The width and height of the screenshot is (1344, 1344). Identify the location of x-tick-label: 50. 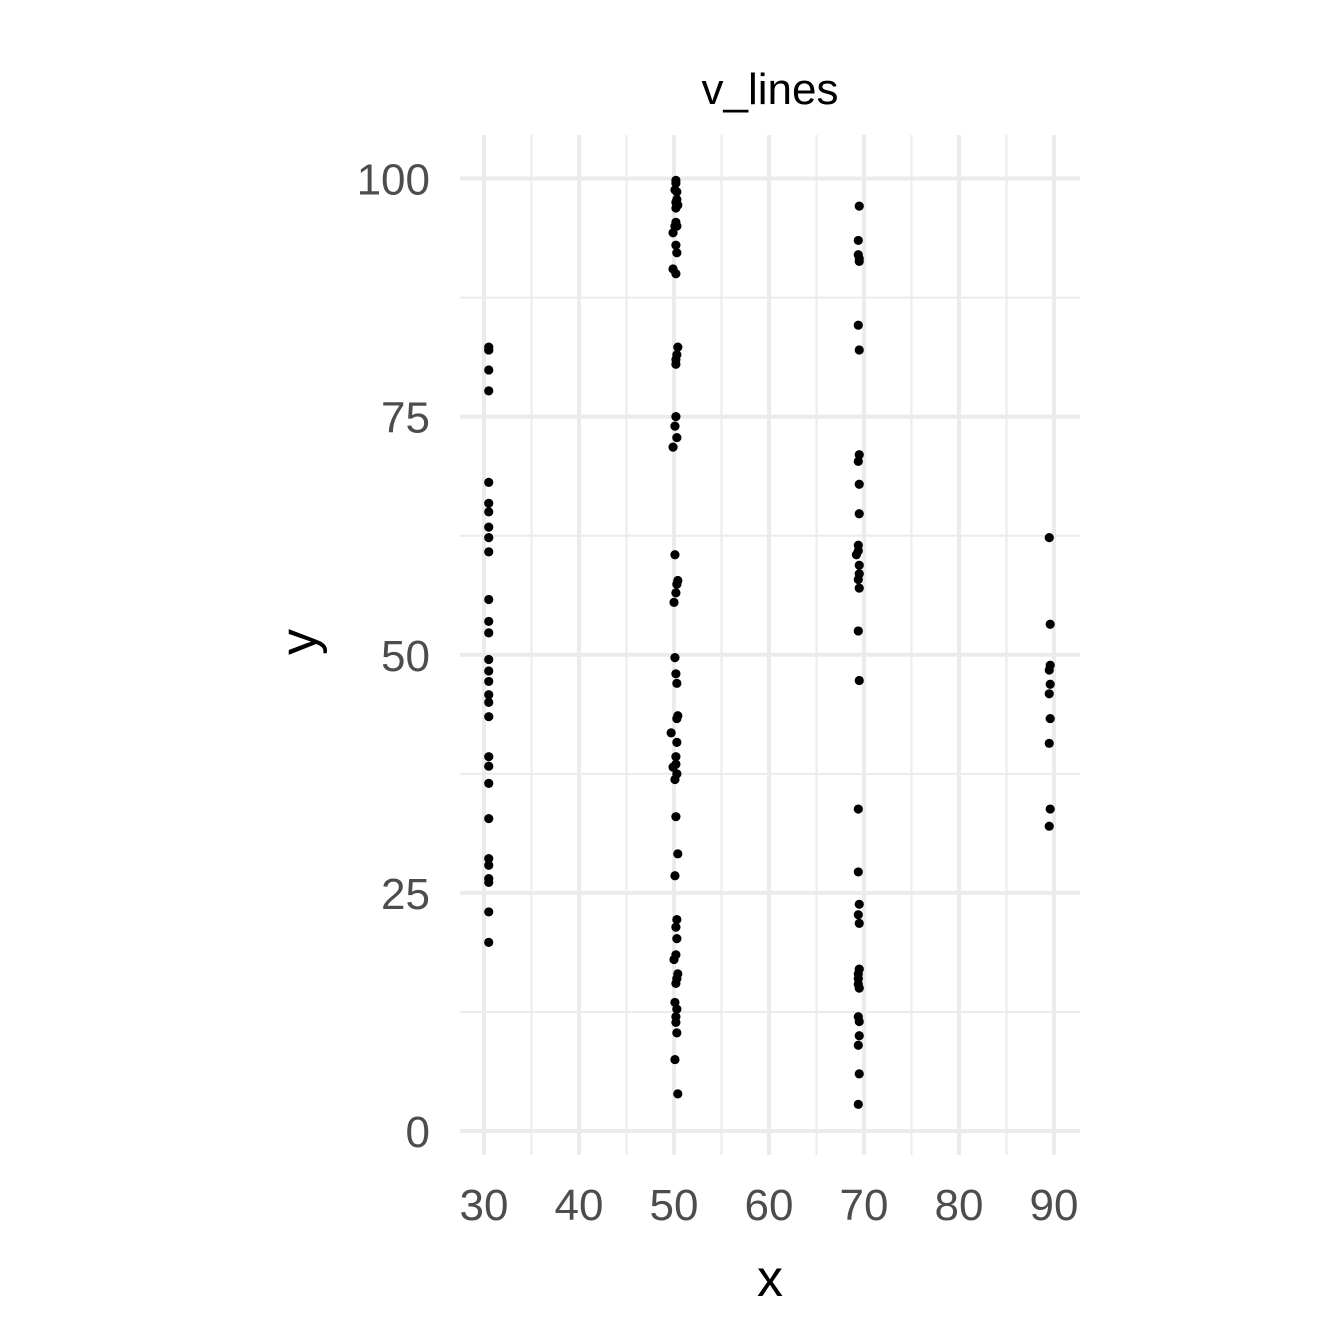
(674, 1205).